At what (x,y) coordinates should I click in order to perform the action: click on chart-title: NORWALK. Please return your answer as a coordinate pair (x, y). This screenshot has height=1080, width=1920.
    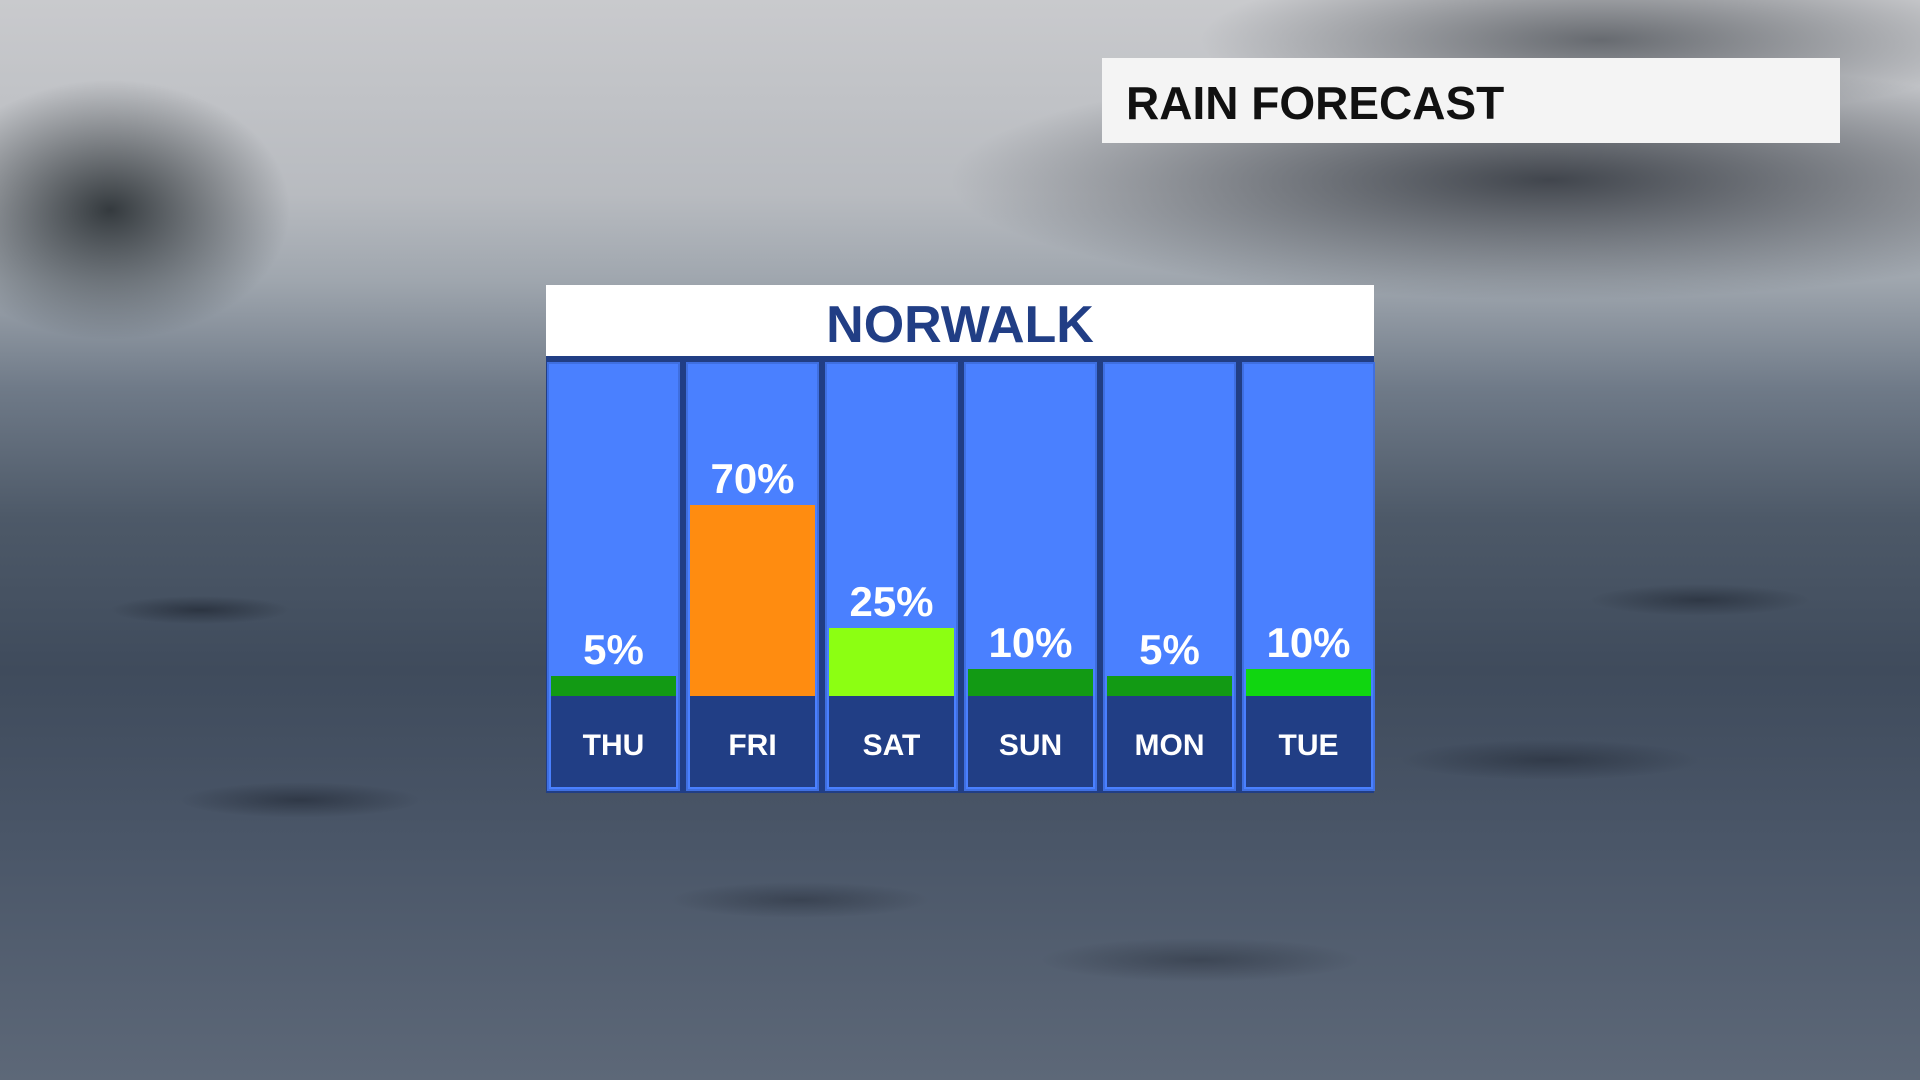
    Looking at the image, I should click on (960, 325).